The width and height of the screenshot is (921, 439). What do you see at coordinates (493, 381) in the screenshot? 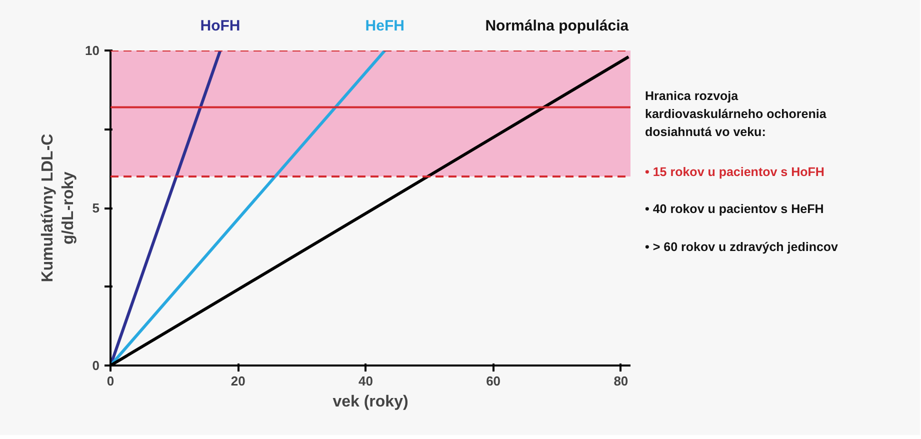
I see `x-tick-label: 60` at bounding box center [493, 381].